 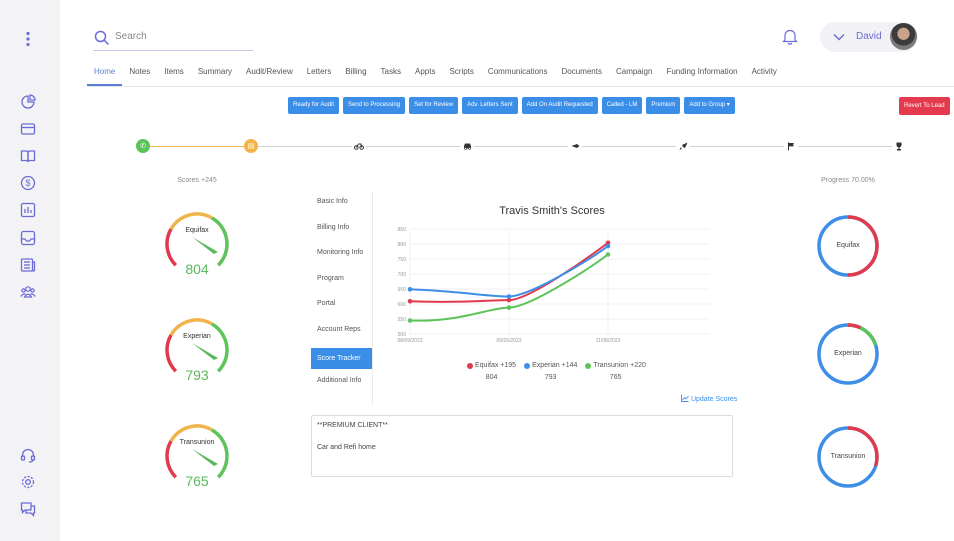 What do you see at coordinates (28, 238) in the screenshot?
I see `inbox-icon` at bounding box center [28, 238].